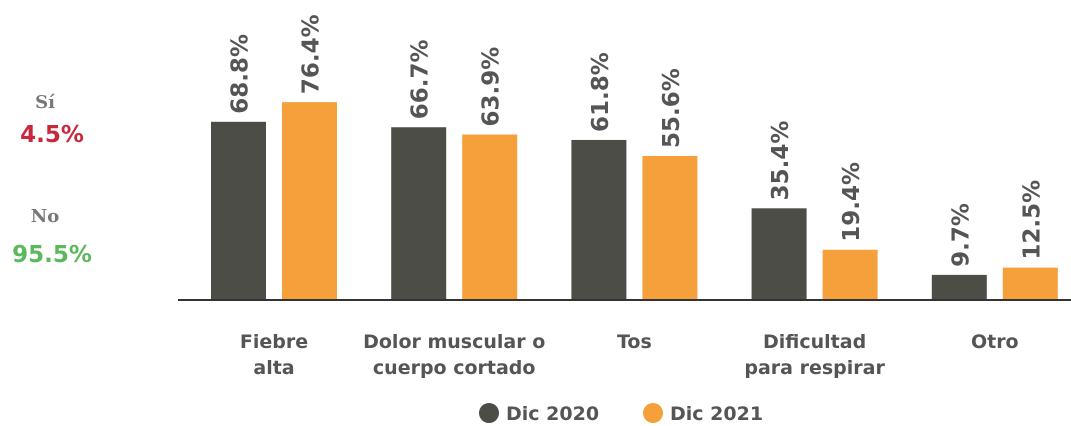  I want to click on value-label: 19.4%, so click(852, 202).